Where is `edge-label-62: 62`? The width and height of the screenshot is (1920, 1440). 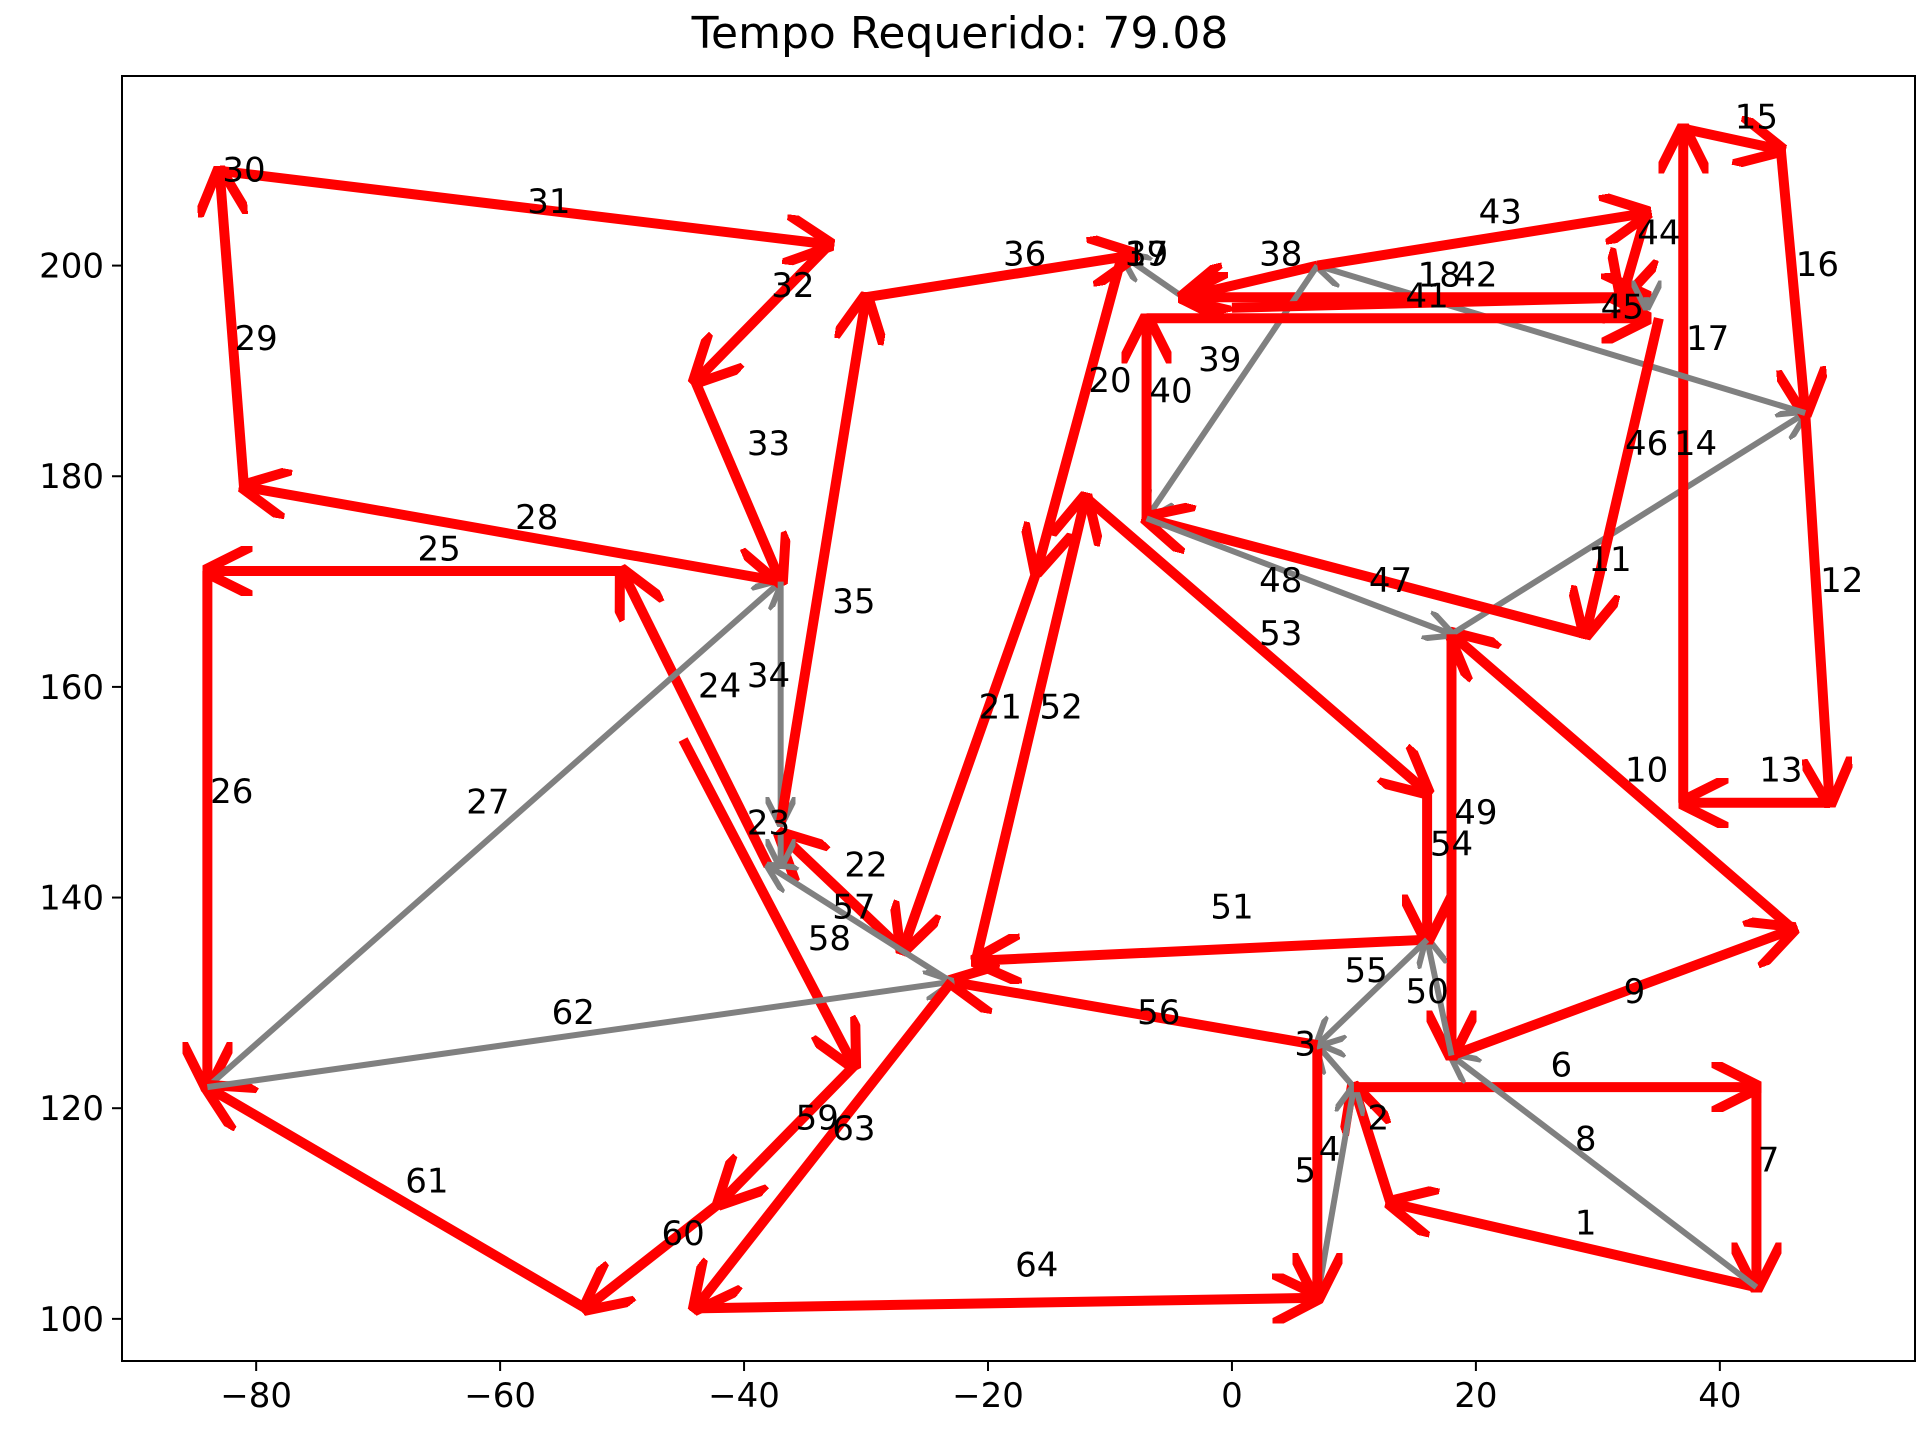 edge-label-62: 62 is located at coordinates (573, 1013).